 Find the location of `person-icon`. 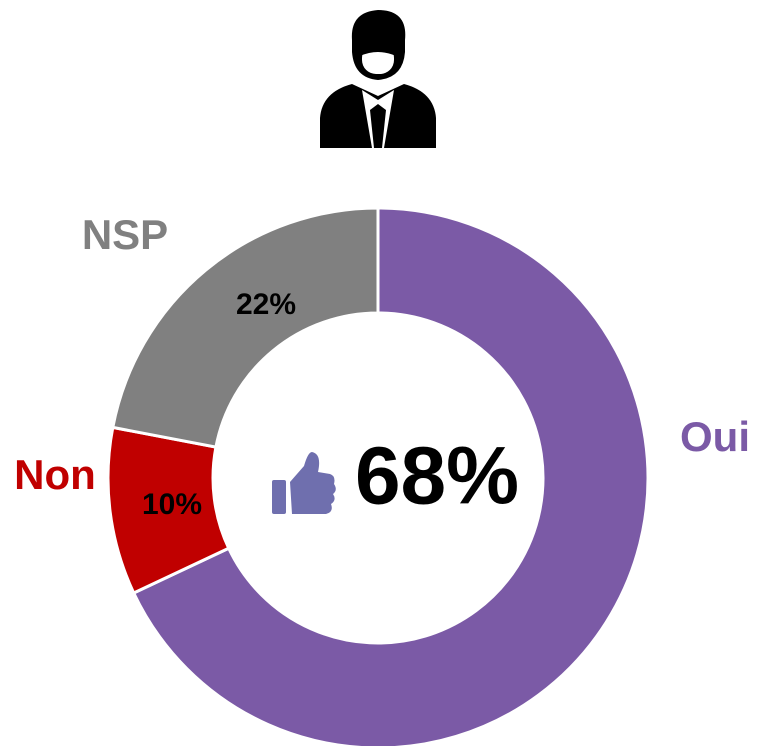

person-icon is located at coordinates (378, 79).